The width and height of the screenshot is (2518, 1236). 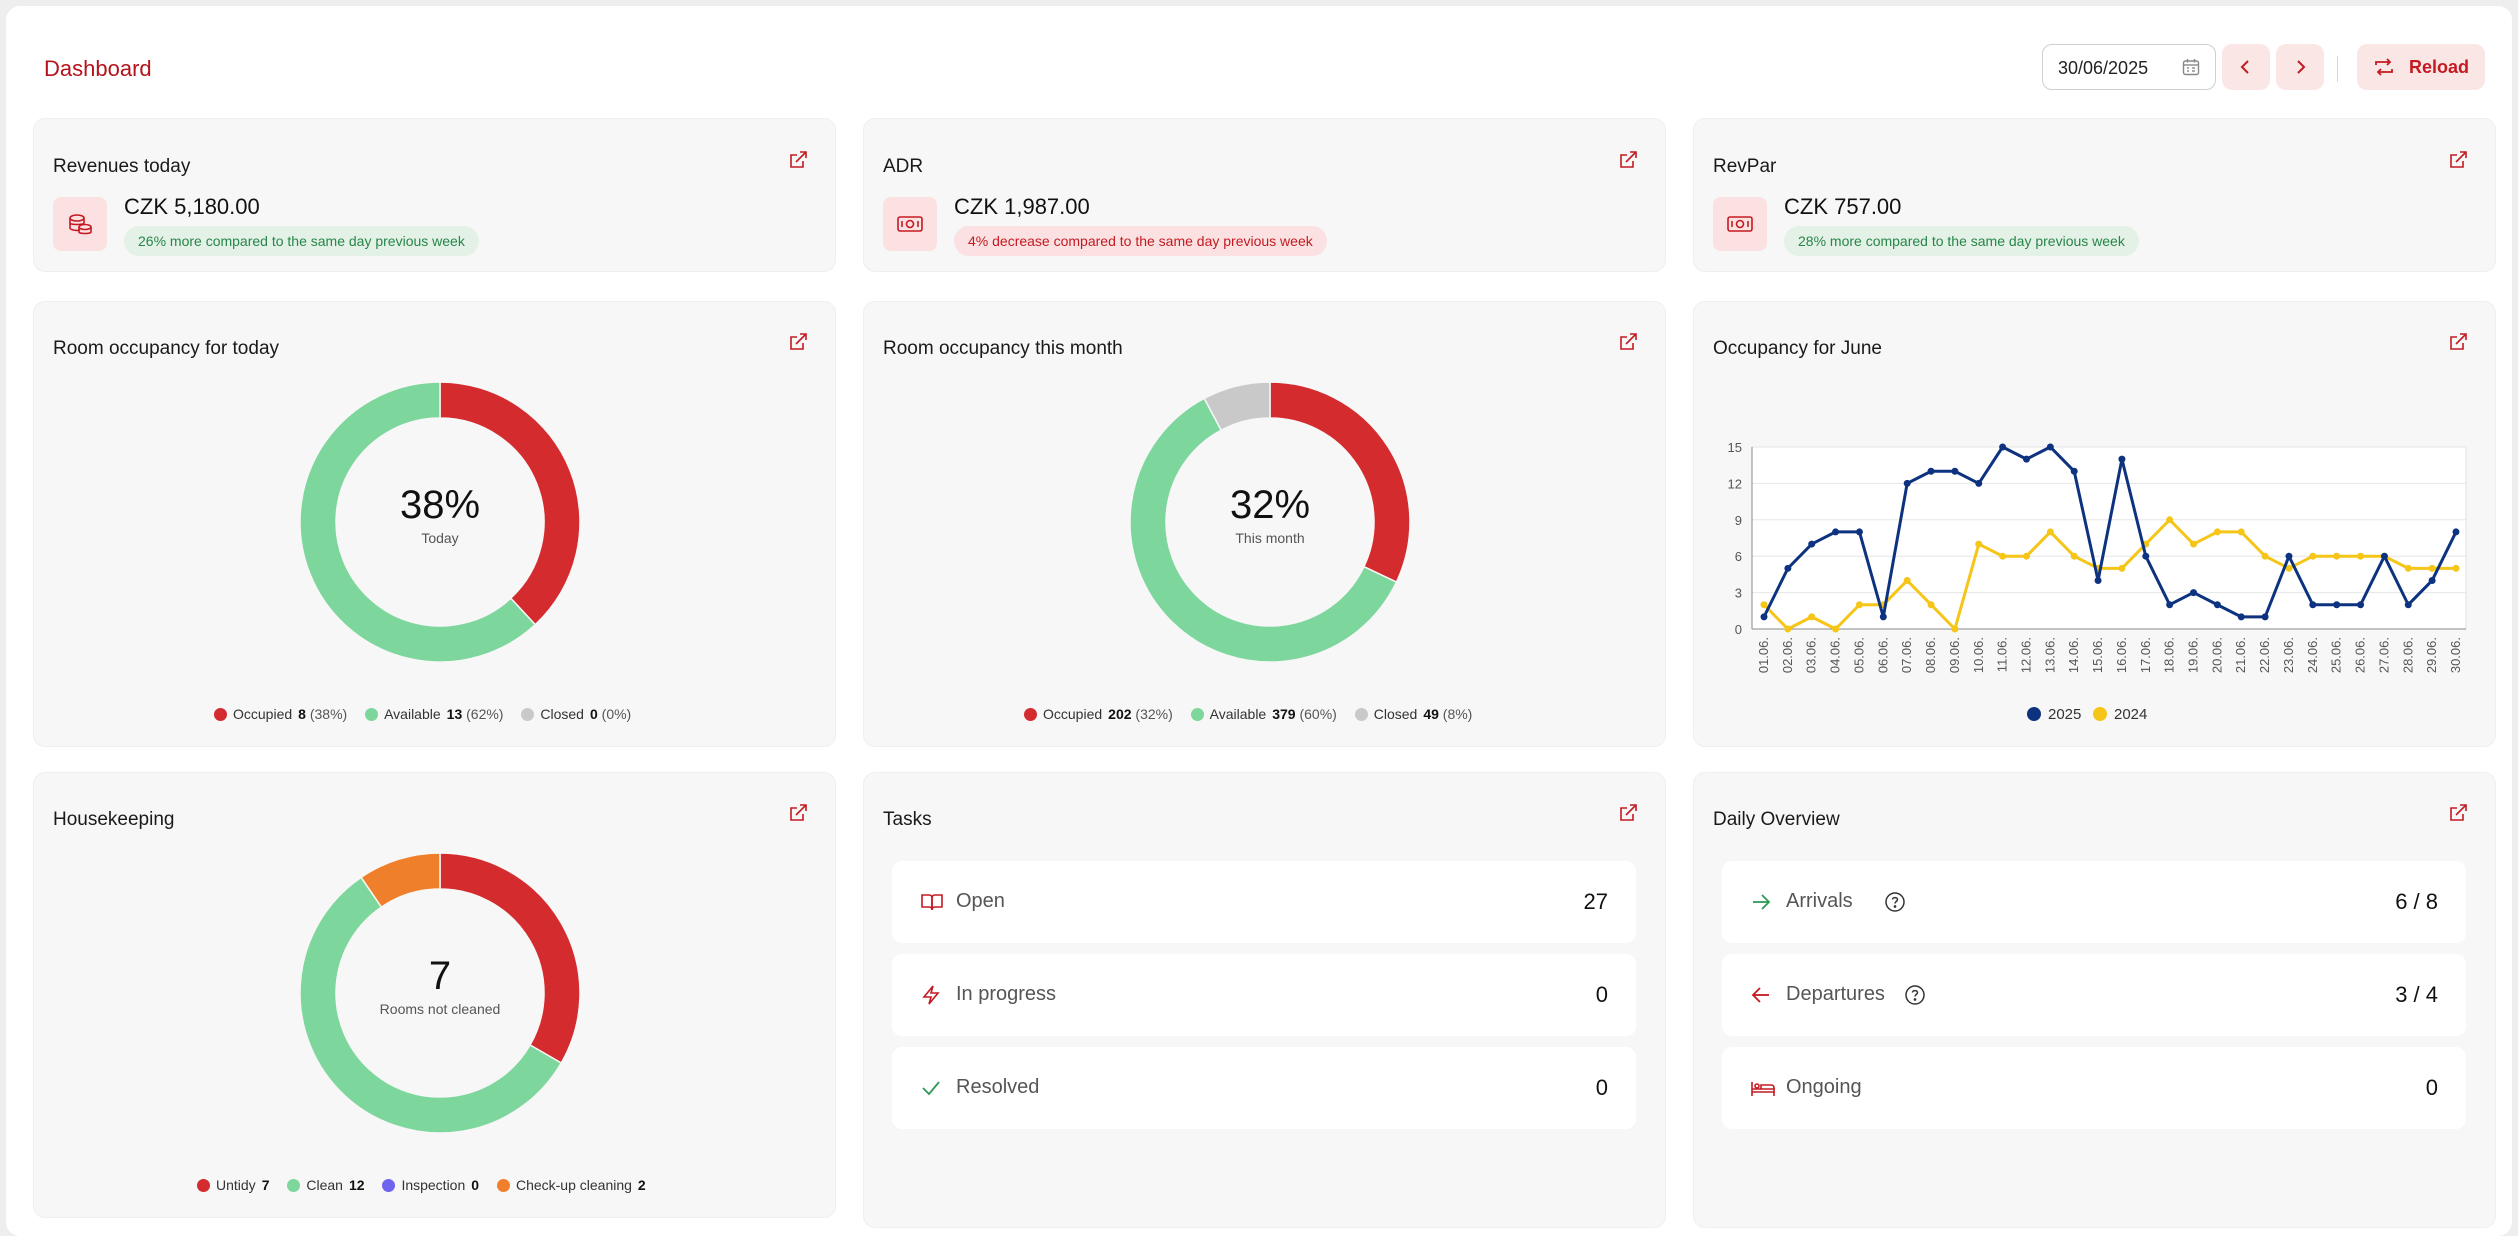 I want to click on task-row-in-progress: In progress 0, so click(x=1264, y=995).